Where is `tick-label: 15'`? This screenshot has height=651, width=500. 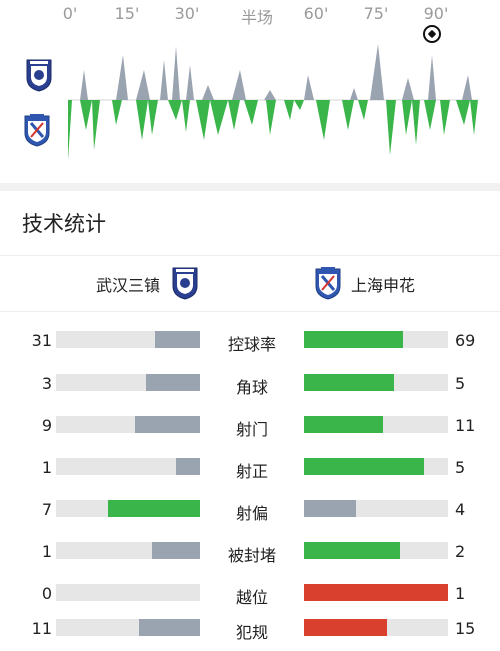
tick-label: 15' is located at coordinates (127, 13).